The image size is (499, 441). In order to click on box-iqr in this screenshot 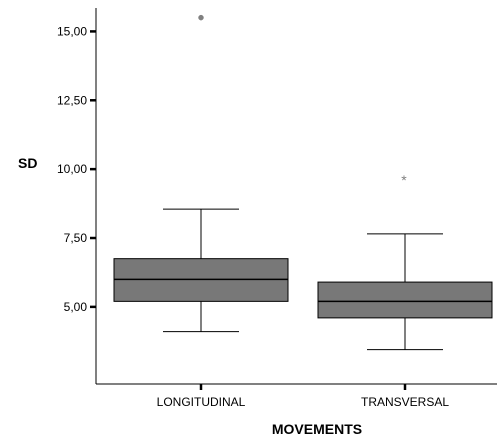, I will do `click(405, 300)`.